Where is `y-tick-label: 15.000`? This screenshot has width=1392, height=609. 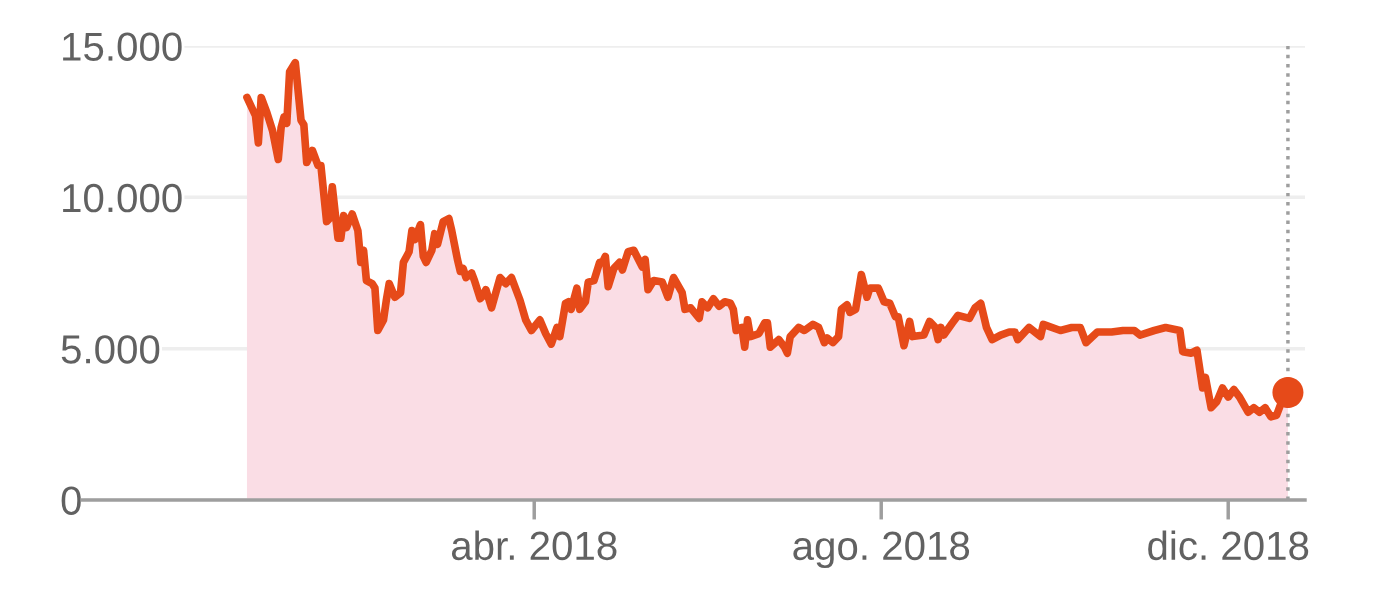 y-tick-label: 15.000 is located at coordinates (122, 46).